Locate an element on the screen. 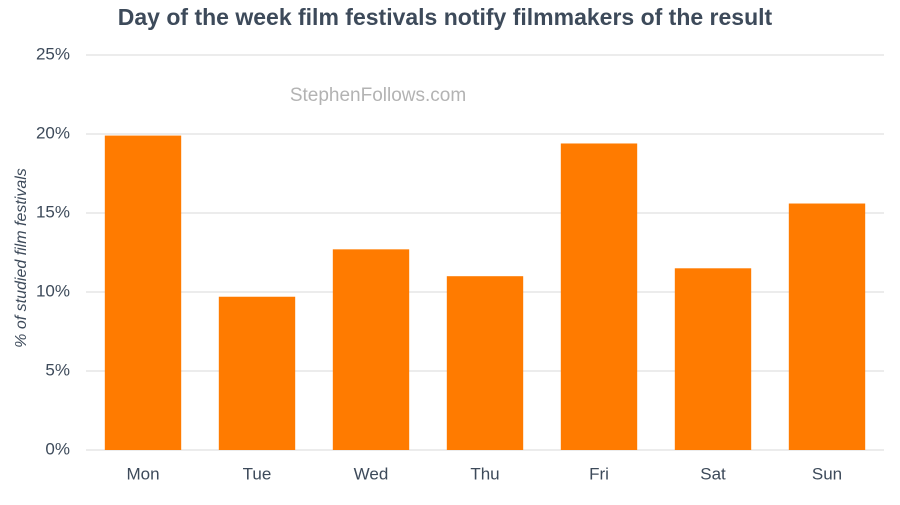 This screenshot has height=505, width=900. y-tick-label: 25% is located at coordinates (53, 53).